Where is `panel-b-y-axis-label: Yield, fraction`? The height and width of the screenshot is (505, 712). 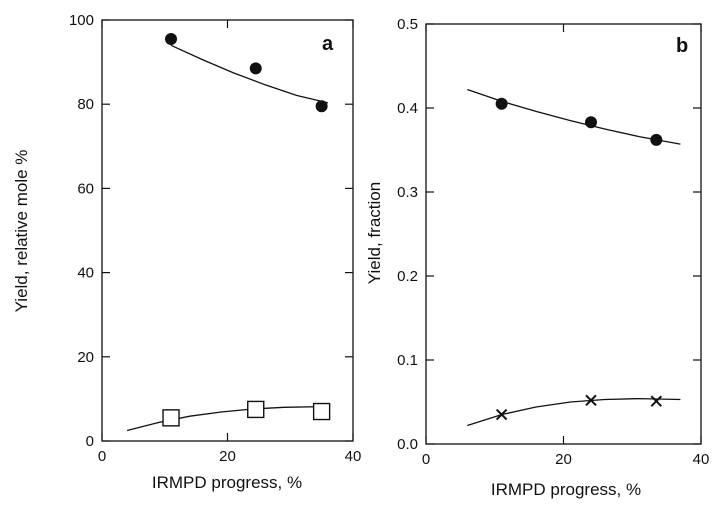 panel-b-y-axis-label: Yield, fraction is located at coordinates (374, 233).